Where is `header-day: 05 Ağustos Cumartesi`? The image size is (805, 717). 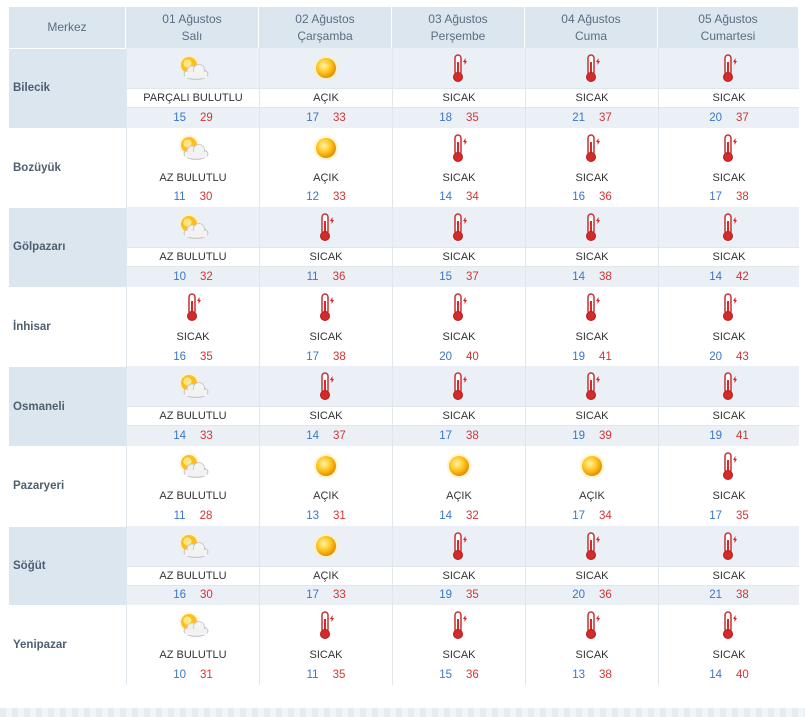
header-day: 05 Ağustos Cumartesi is located at coordinates (728, 27).